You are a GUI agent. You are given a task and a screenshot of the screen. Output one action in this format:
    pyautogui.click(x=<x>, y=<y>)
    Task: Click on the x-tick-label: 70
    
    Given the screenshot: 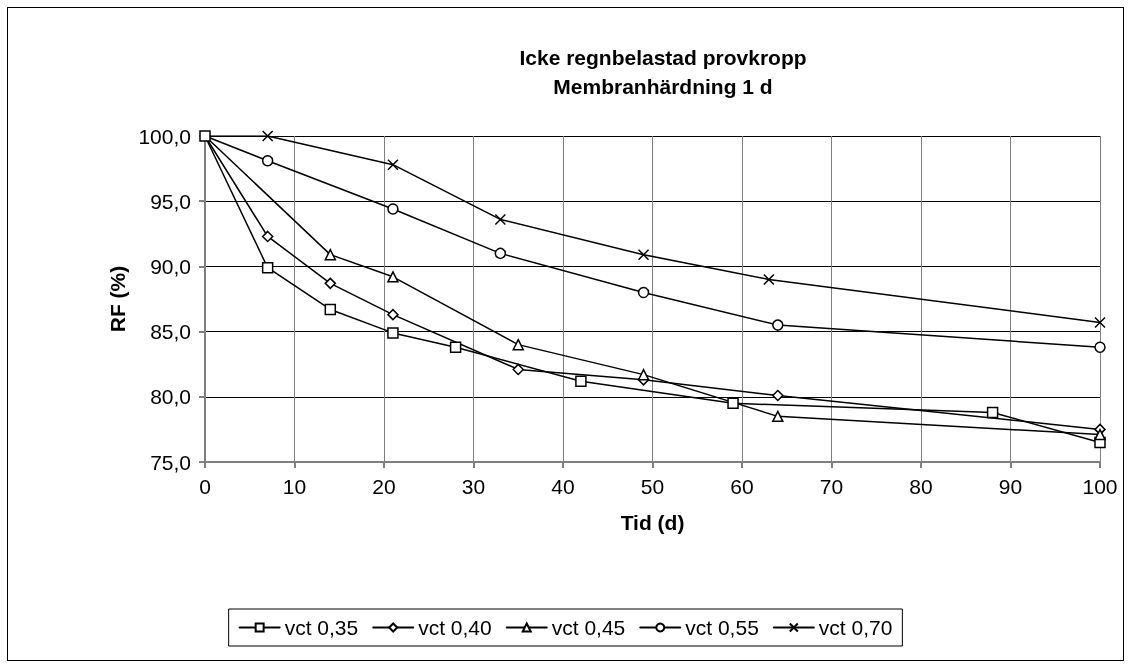 What is the action you would take?
    pyautogui.click(x=831, y=486)
    